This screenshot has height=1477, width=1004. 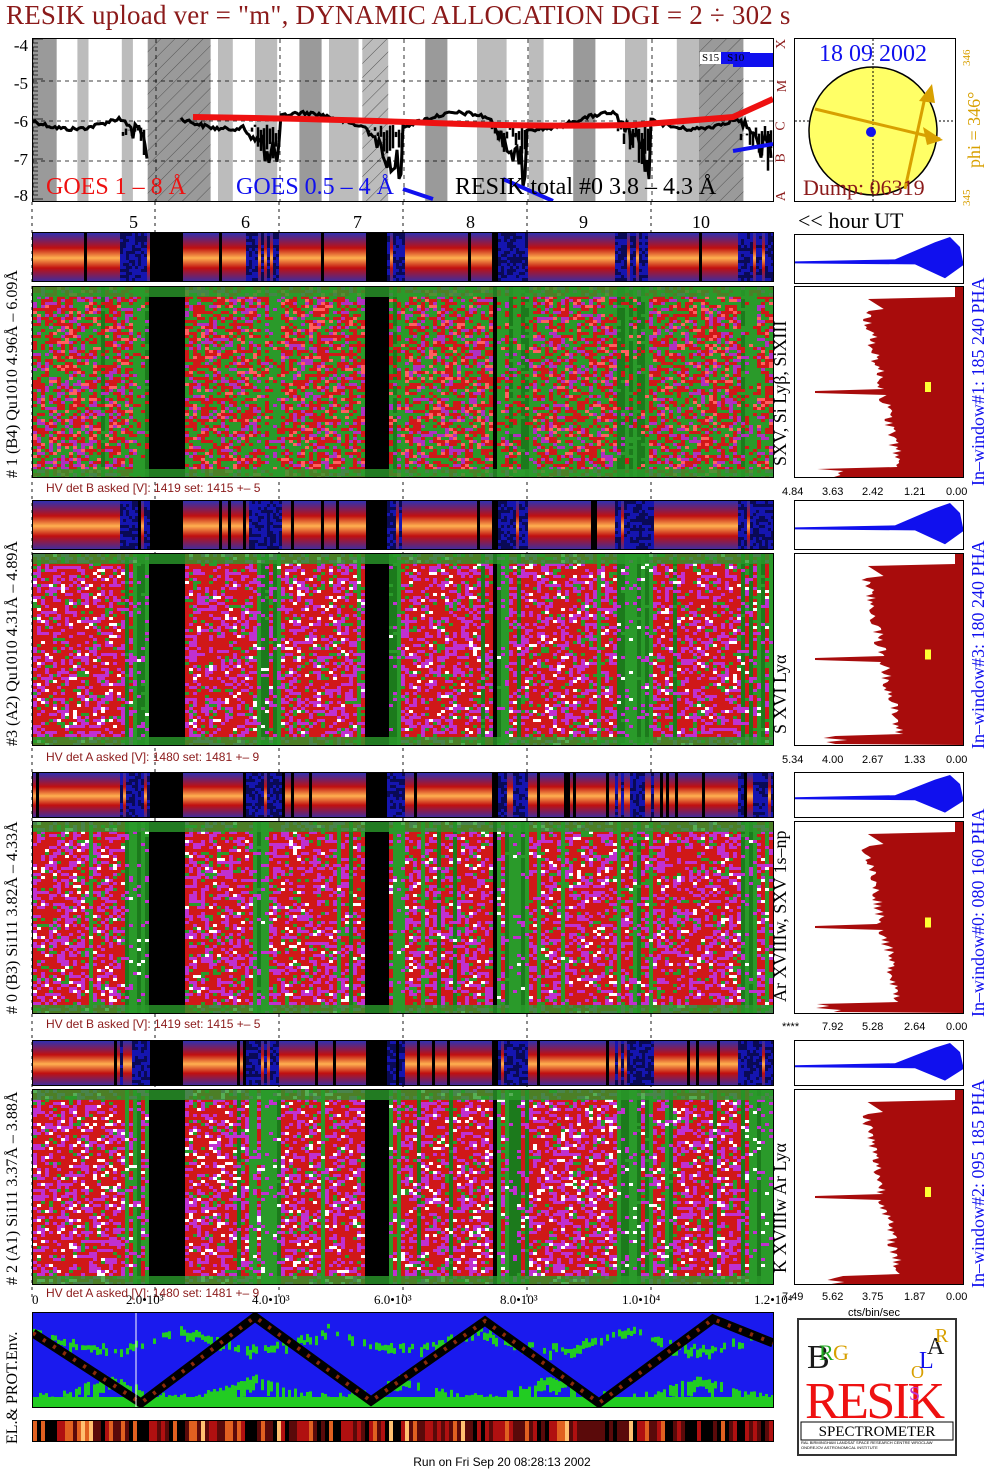 What do you see at coordinates (967, 58) in the screenshot?
I see `phi-small-top: 346` at bounding box center [967, 58].